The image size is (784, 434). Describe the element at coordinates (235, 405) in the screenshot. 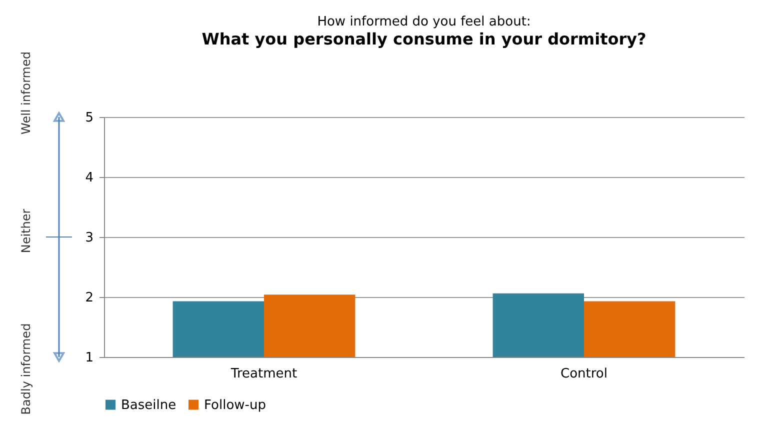

I see `legend-label: Follow-up` at that location.